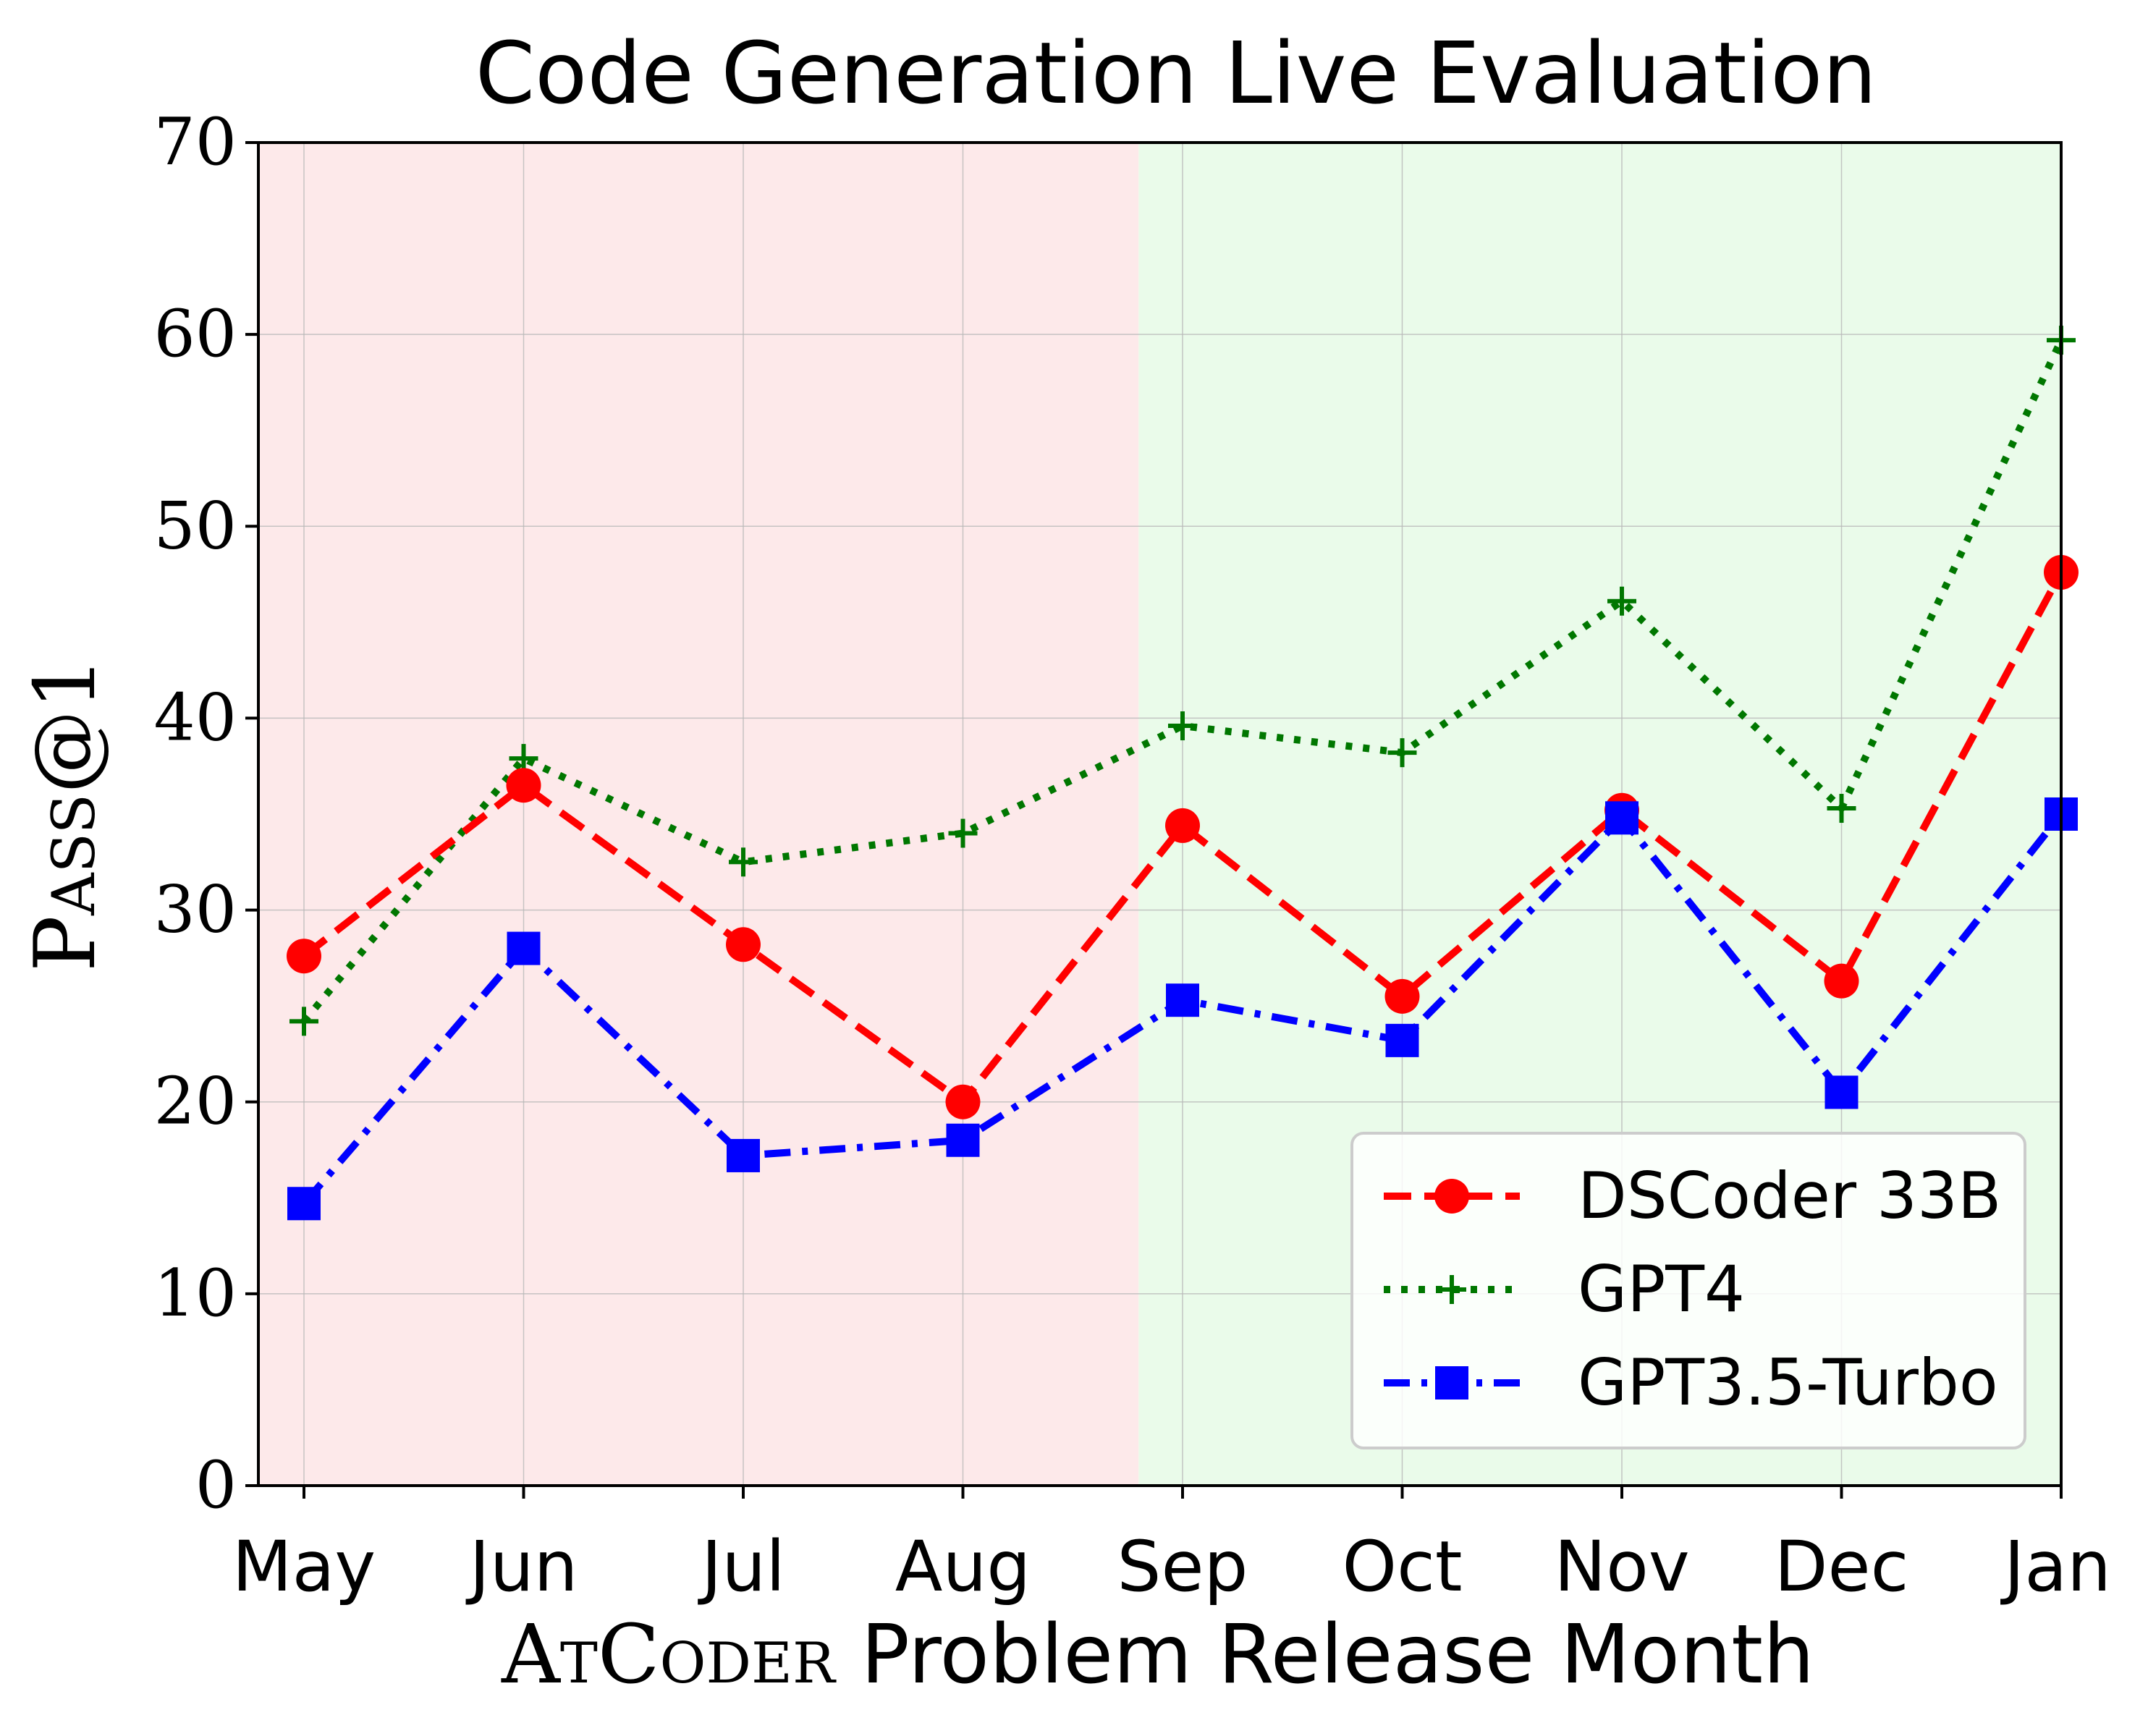 The width and height of the screenshot is (2148, 1736). I want to click on x-tick-label: Nov, so click(1622, 1566).